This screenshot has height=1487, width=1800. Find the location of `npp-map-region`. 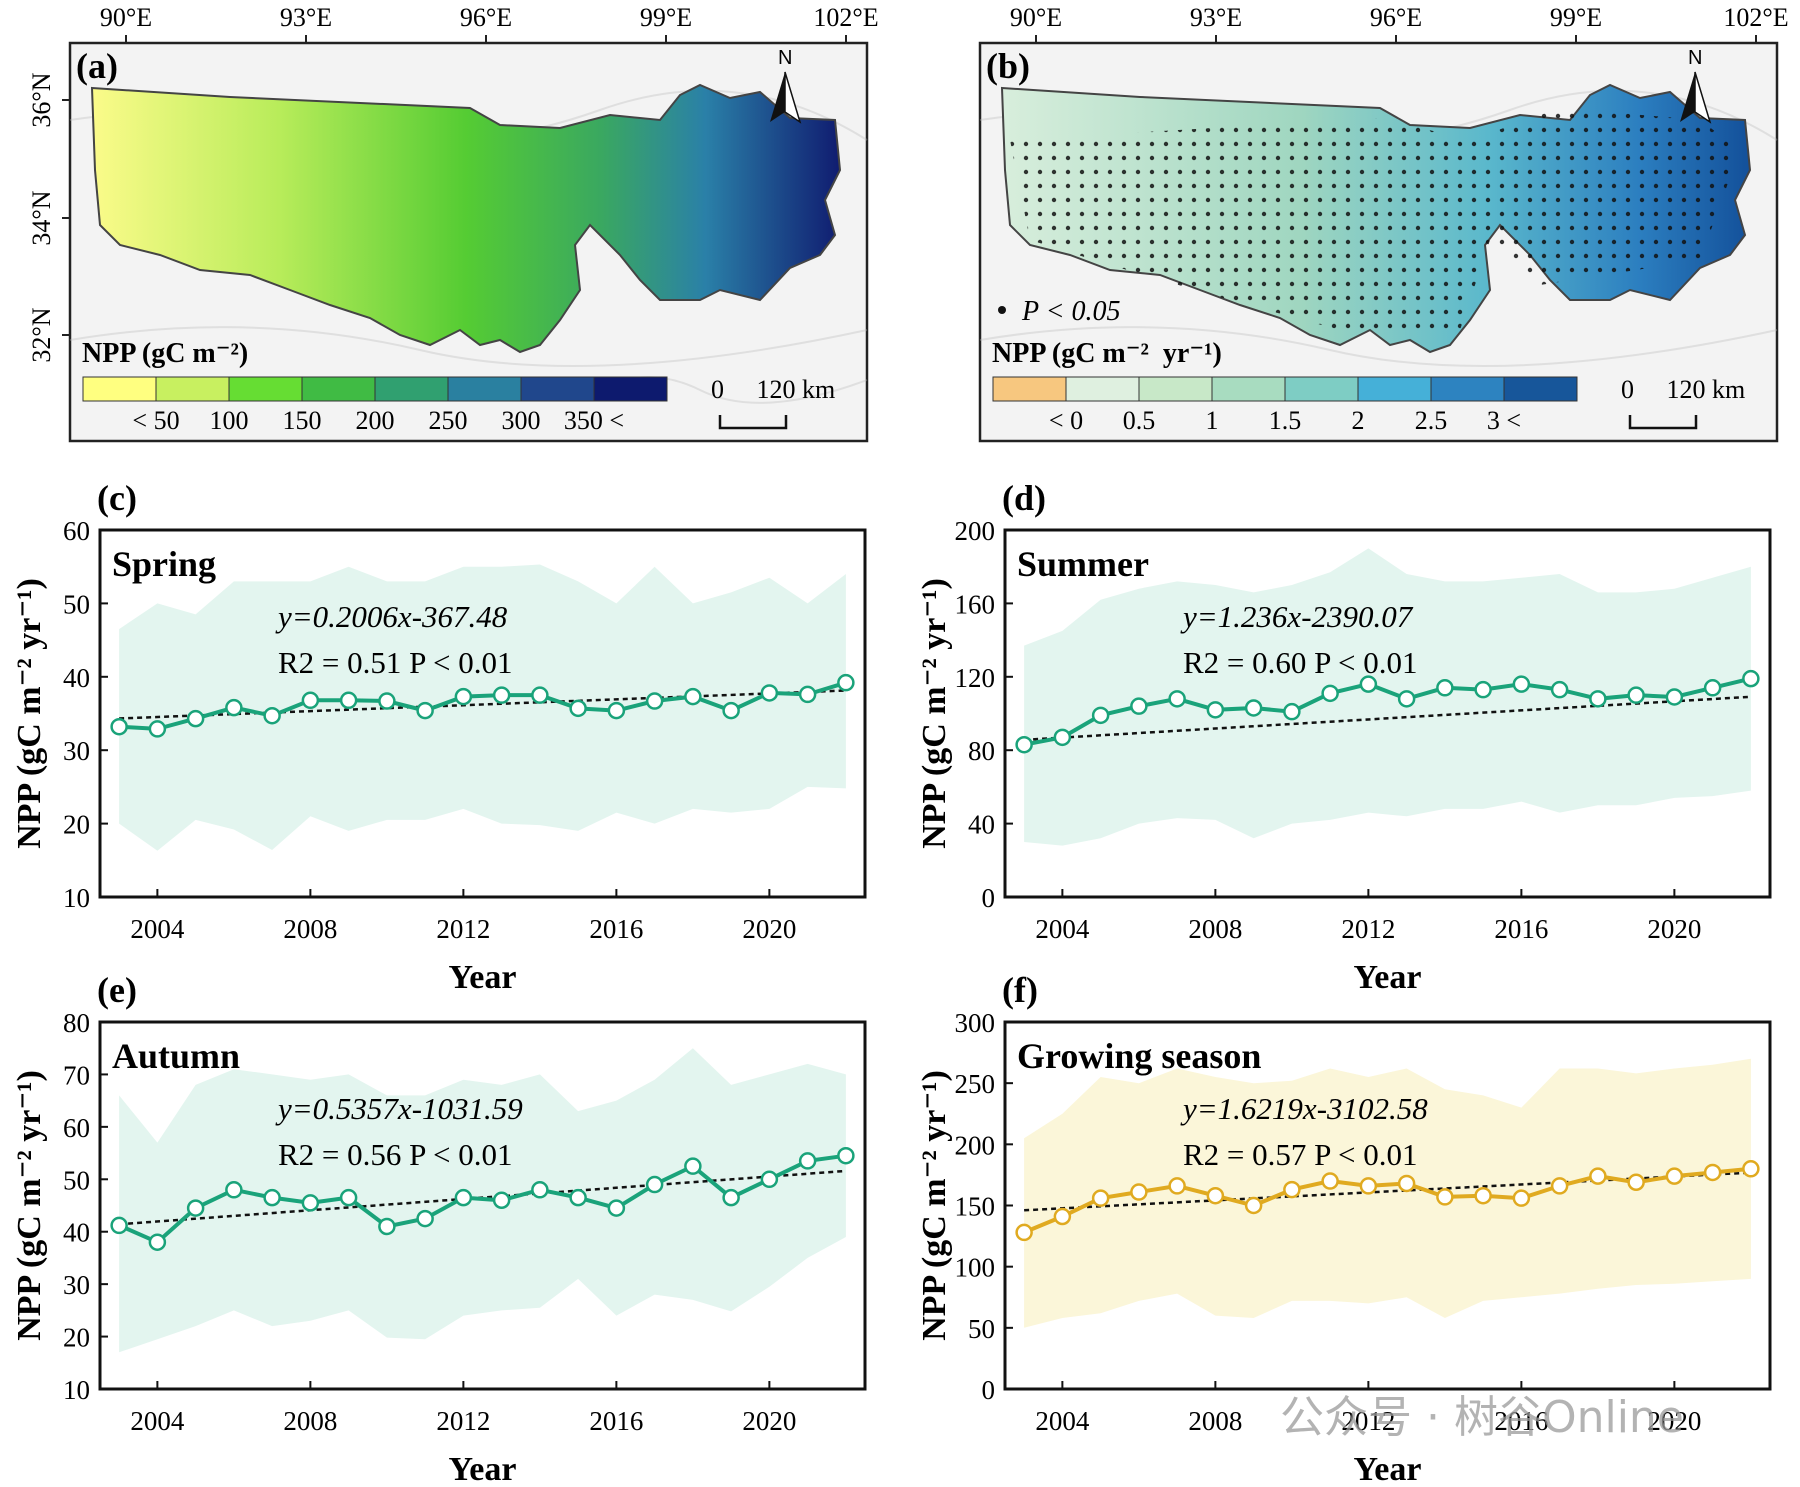

npp-map-region is located at coordinates (466, 218).